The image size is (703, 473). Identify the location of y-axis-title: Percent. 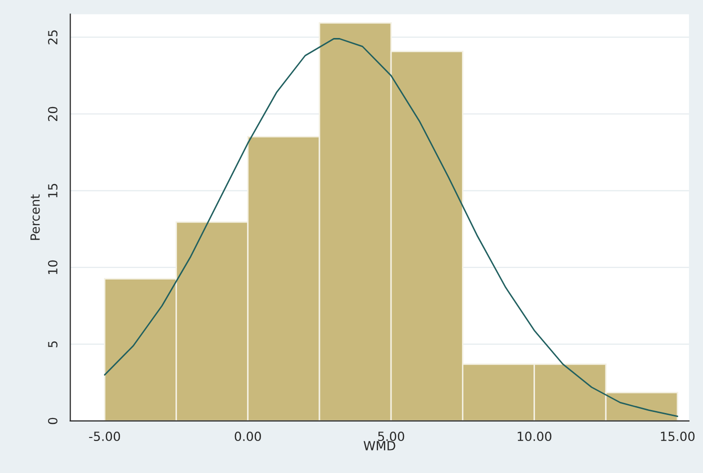
(35, 217).